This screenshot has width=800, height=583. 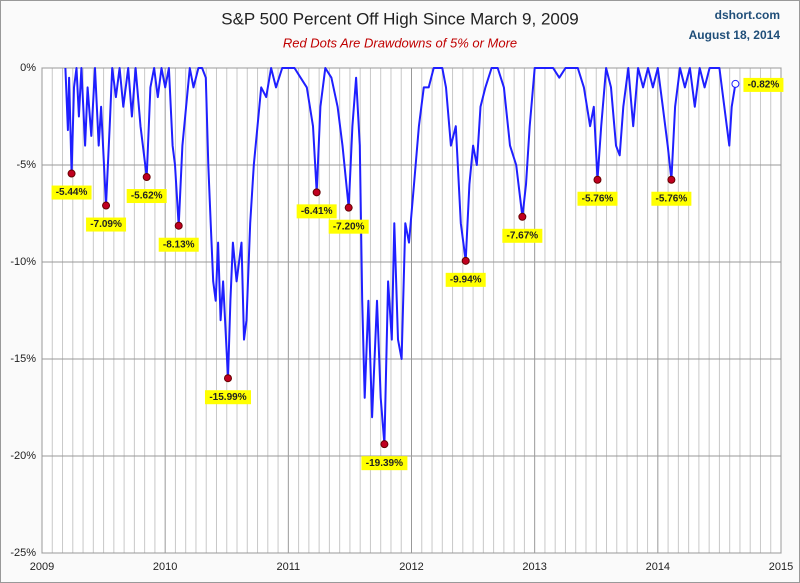 What do you see at coordinates (400, 42) in the screenshot?
I see `chart-subtitle: Red Dots Are Drawdowns of 5% or More` at bounding box center [400, 42].